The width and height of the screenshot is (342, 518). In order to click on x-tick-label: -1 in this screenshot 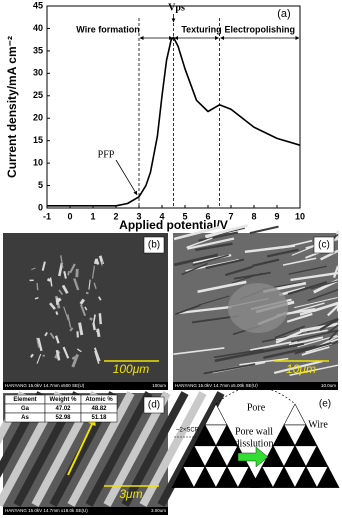, I will do `click(47, 216)`.